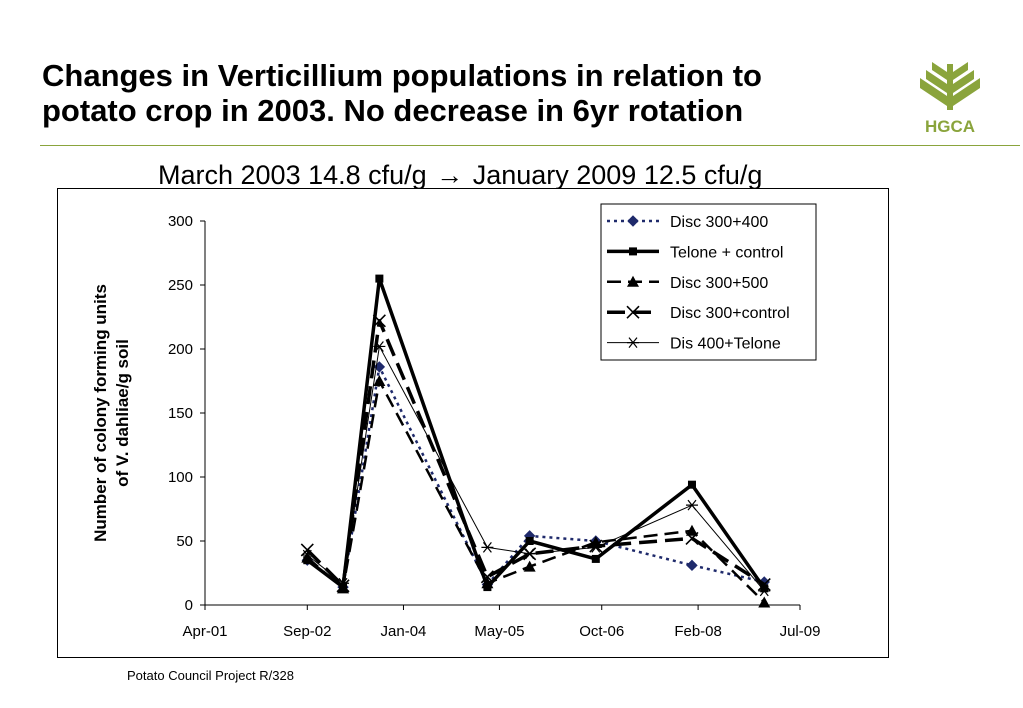  What do you see at coordinates (307, 631) in the screenshot?
I see `x-tick-label: Sep-02` at bounding box center [307, 631].